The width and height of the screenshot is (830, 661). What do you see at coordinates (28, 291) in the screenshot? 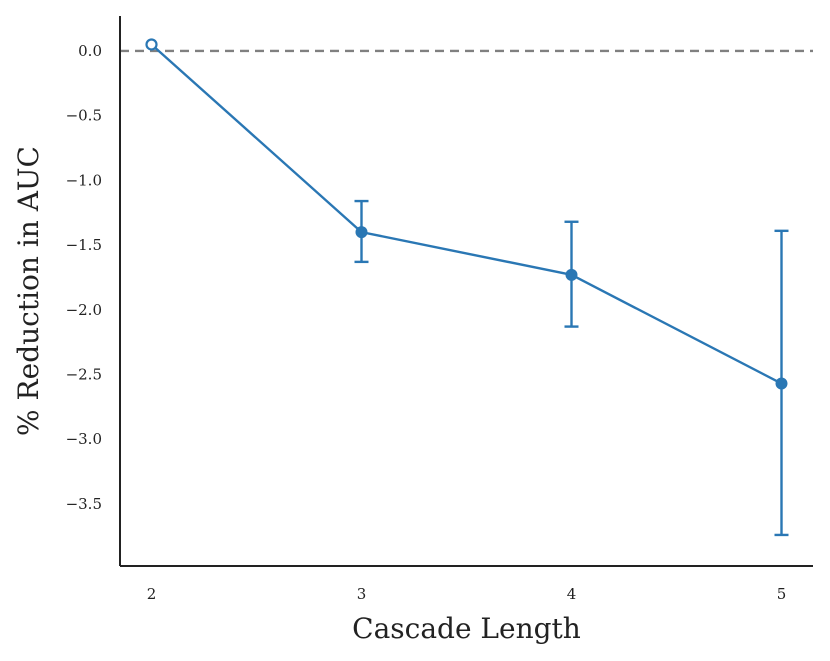
I see `y-axis-title: % Reduction in AUC` at bounding box center [28, 291].